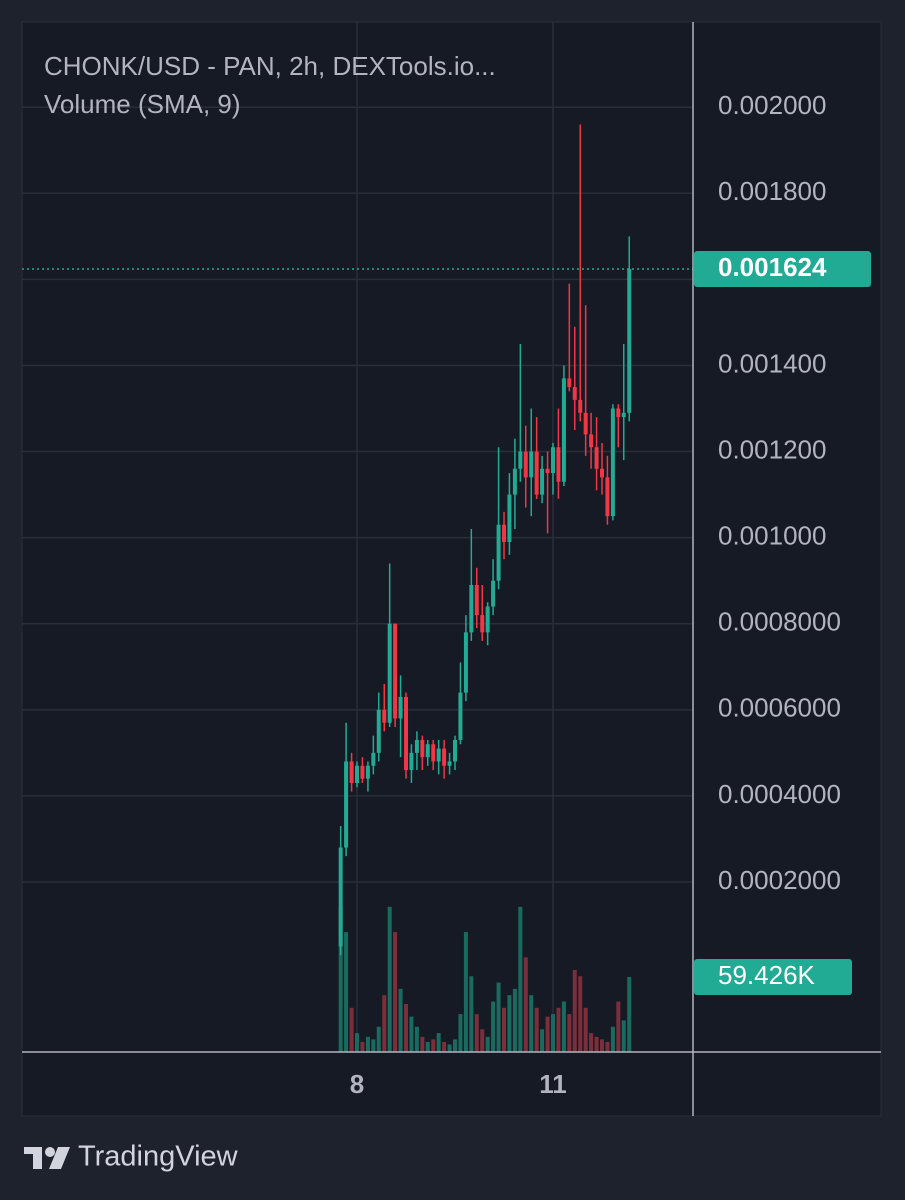 This screenshot has width=905, height=1200. What do you see at coordinates (772, 536) in the screenshot?
I see `y-tick-label: 0.001000` at bounding box center [772, 536].